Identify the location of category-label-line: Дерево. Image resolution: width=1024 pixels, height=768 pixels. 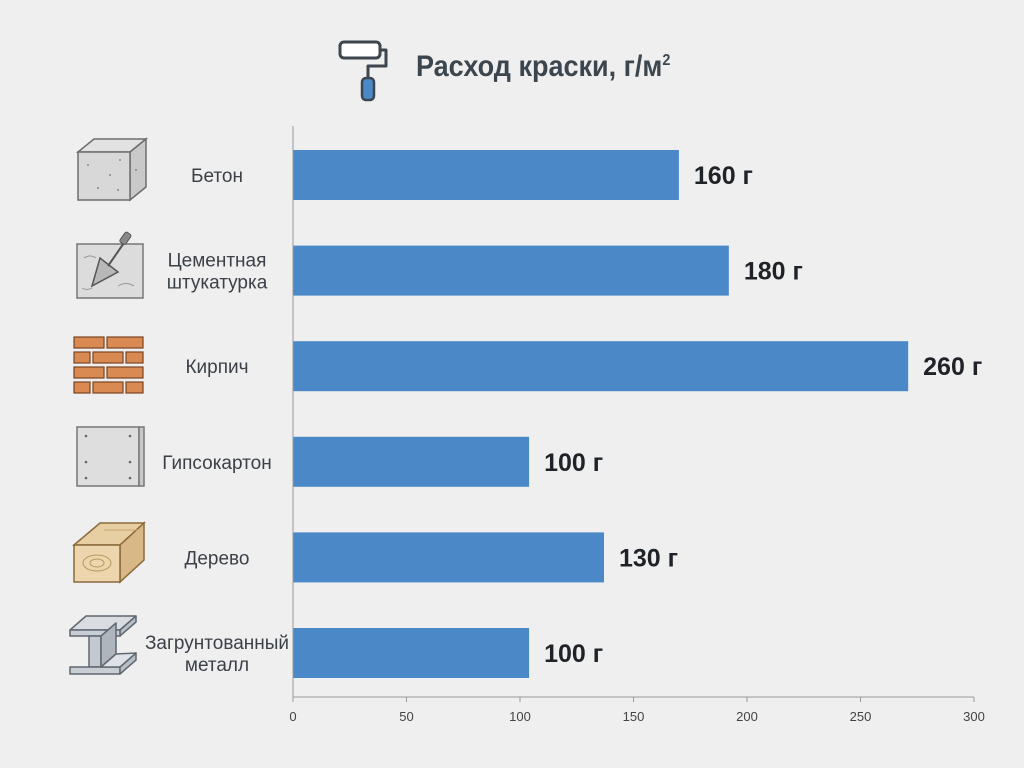
(216, 558).